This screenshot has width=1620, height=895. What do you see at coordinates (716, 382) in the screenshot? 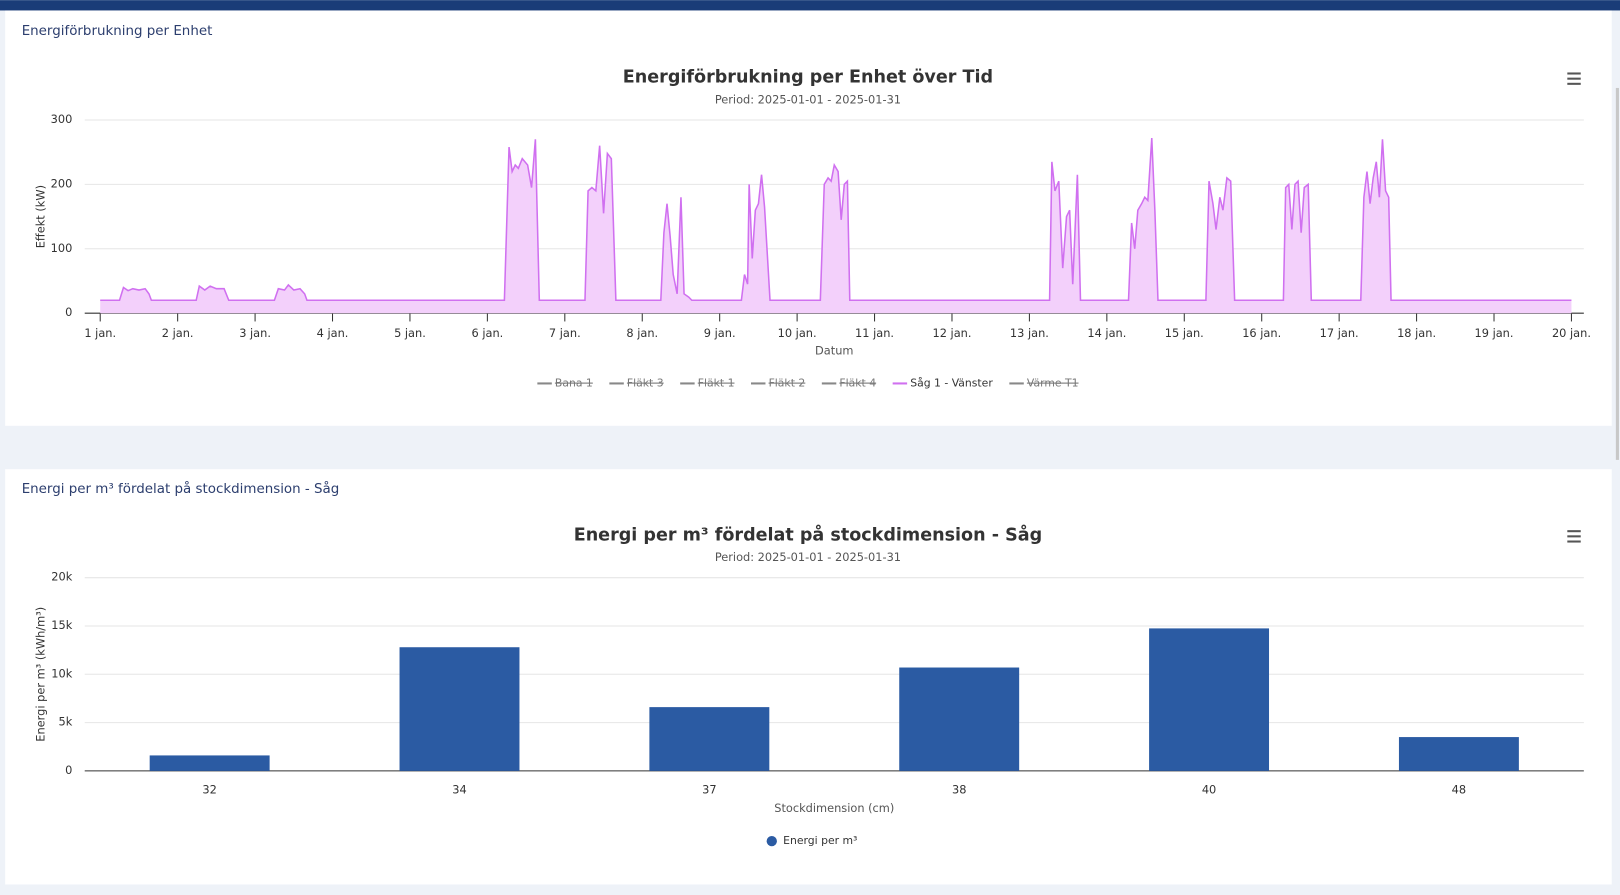
I see `legend-label: Fläkt 1` at bounding box center [716, 382].